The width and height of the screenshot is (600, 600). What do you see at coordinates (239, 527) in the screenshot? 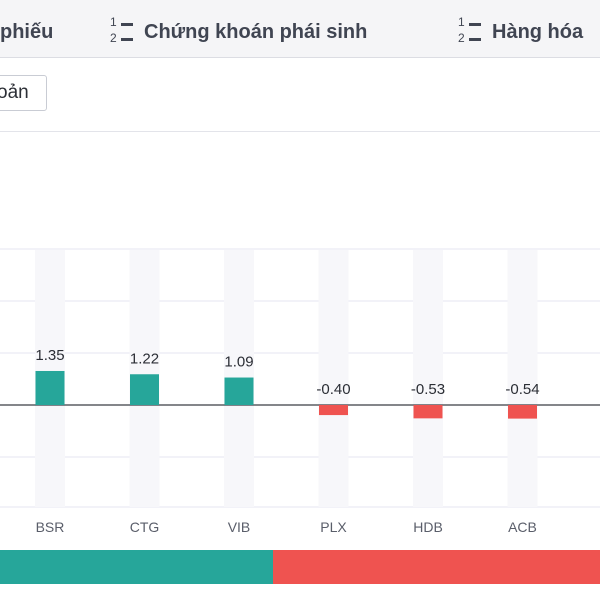
I see `x-tick-label-vib: VIB` at bounding box center [239, 527].